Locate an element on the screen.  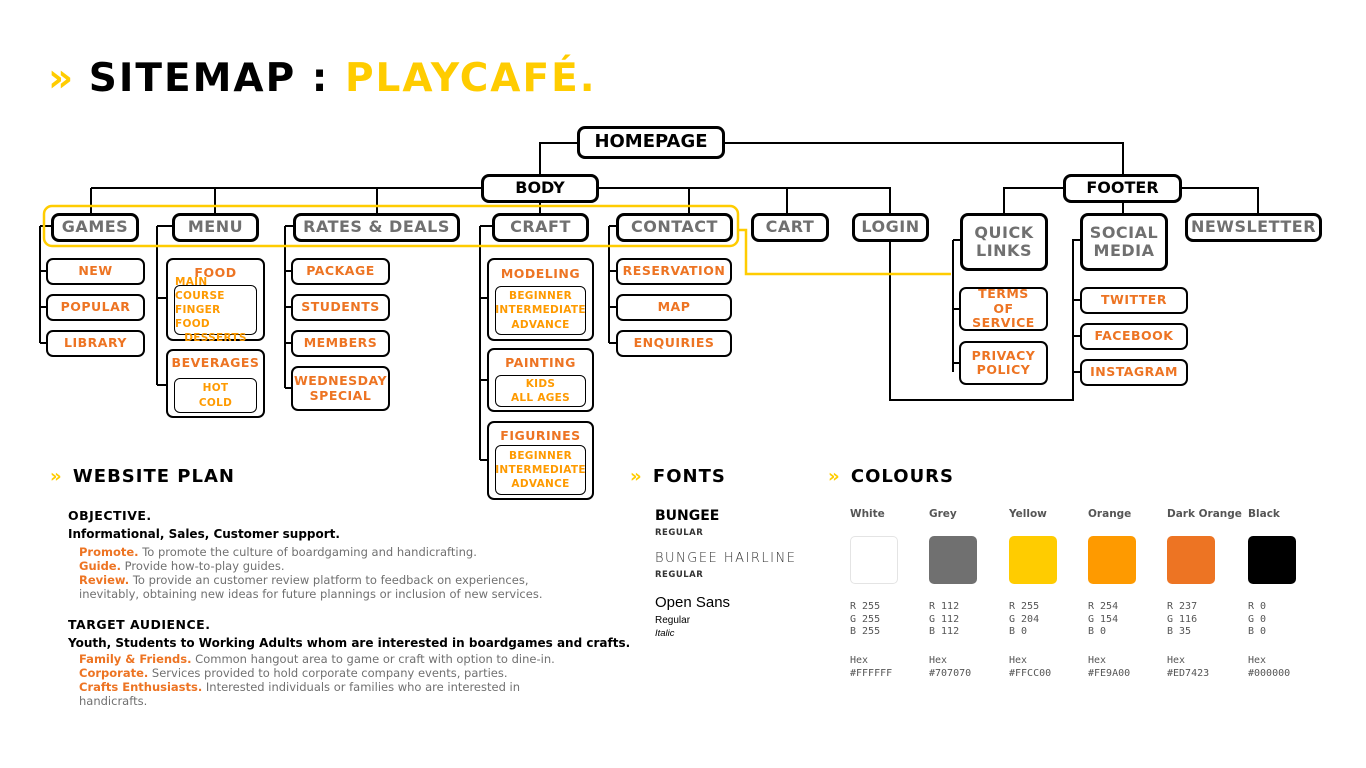
beverage-item: HOT is located at coordinates (215, 388).